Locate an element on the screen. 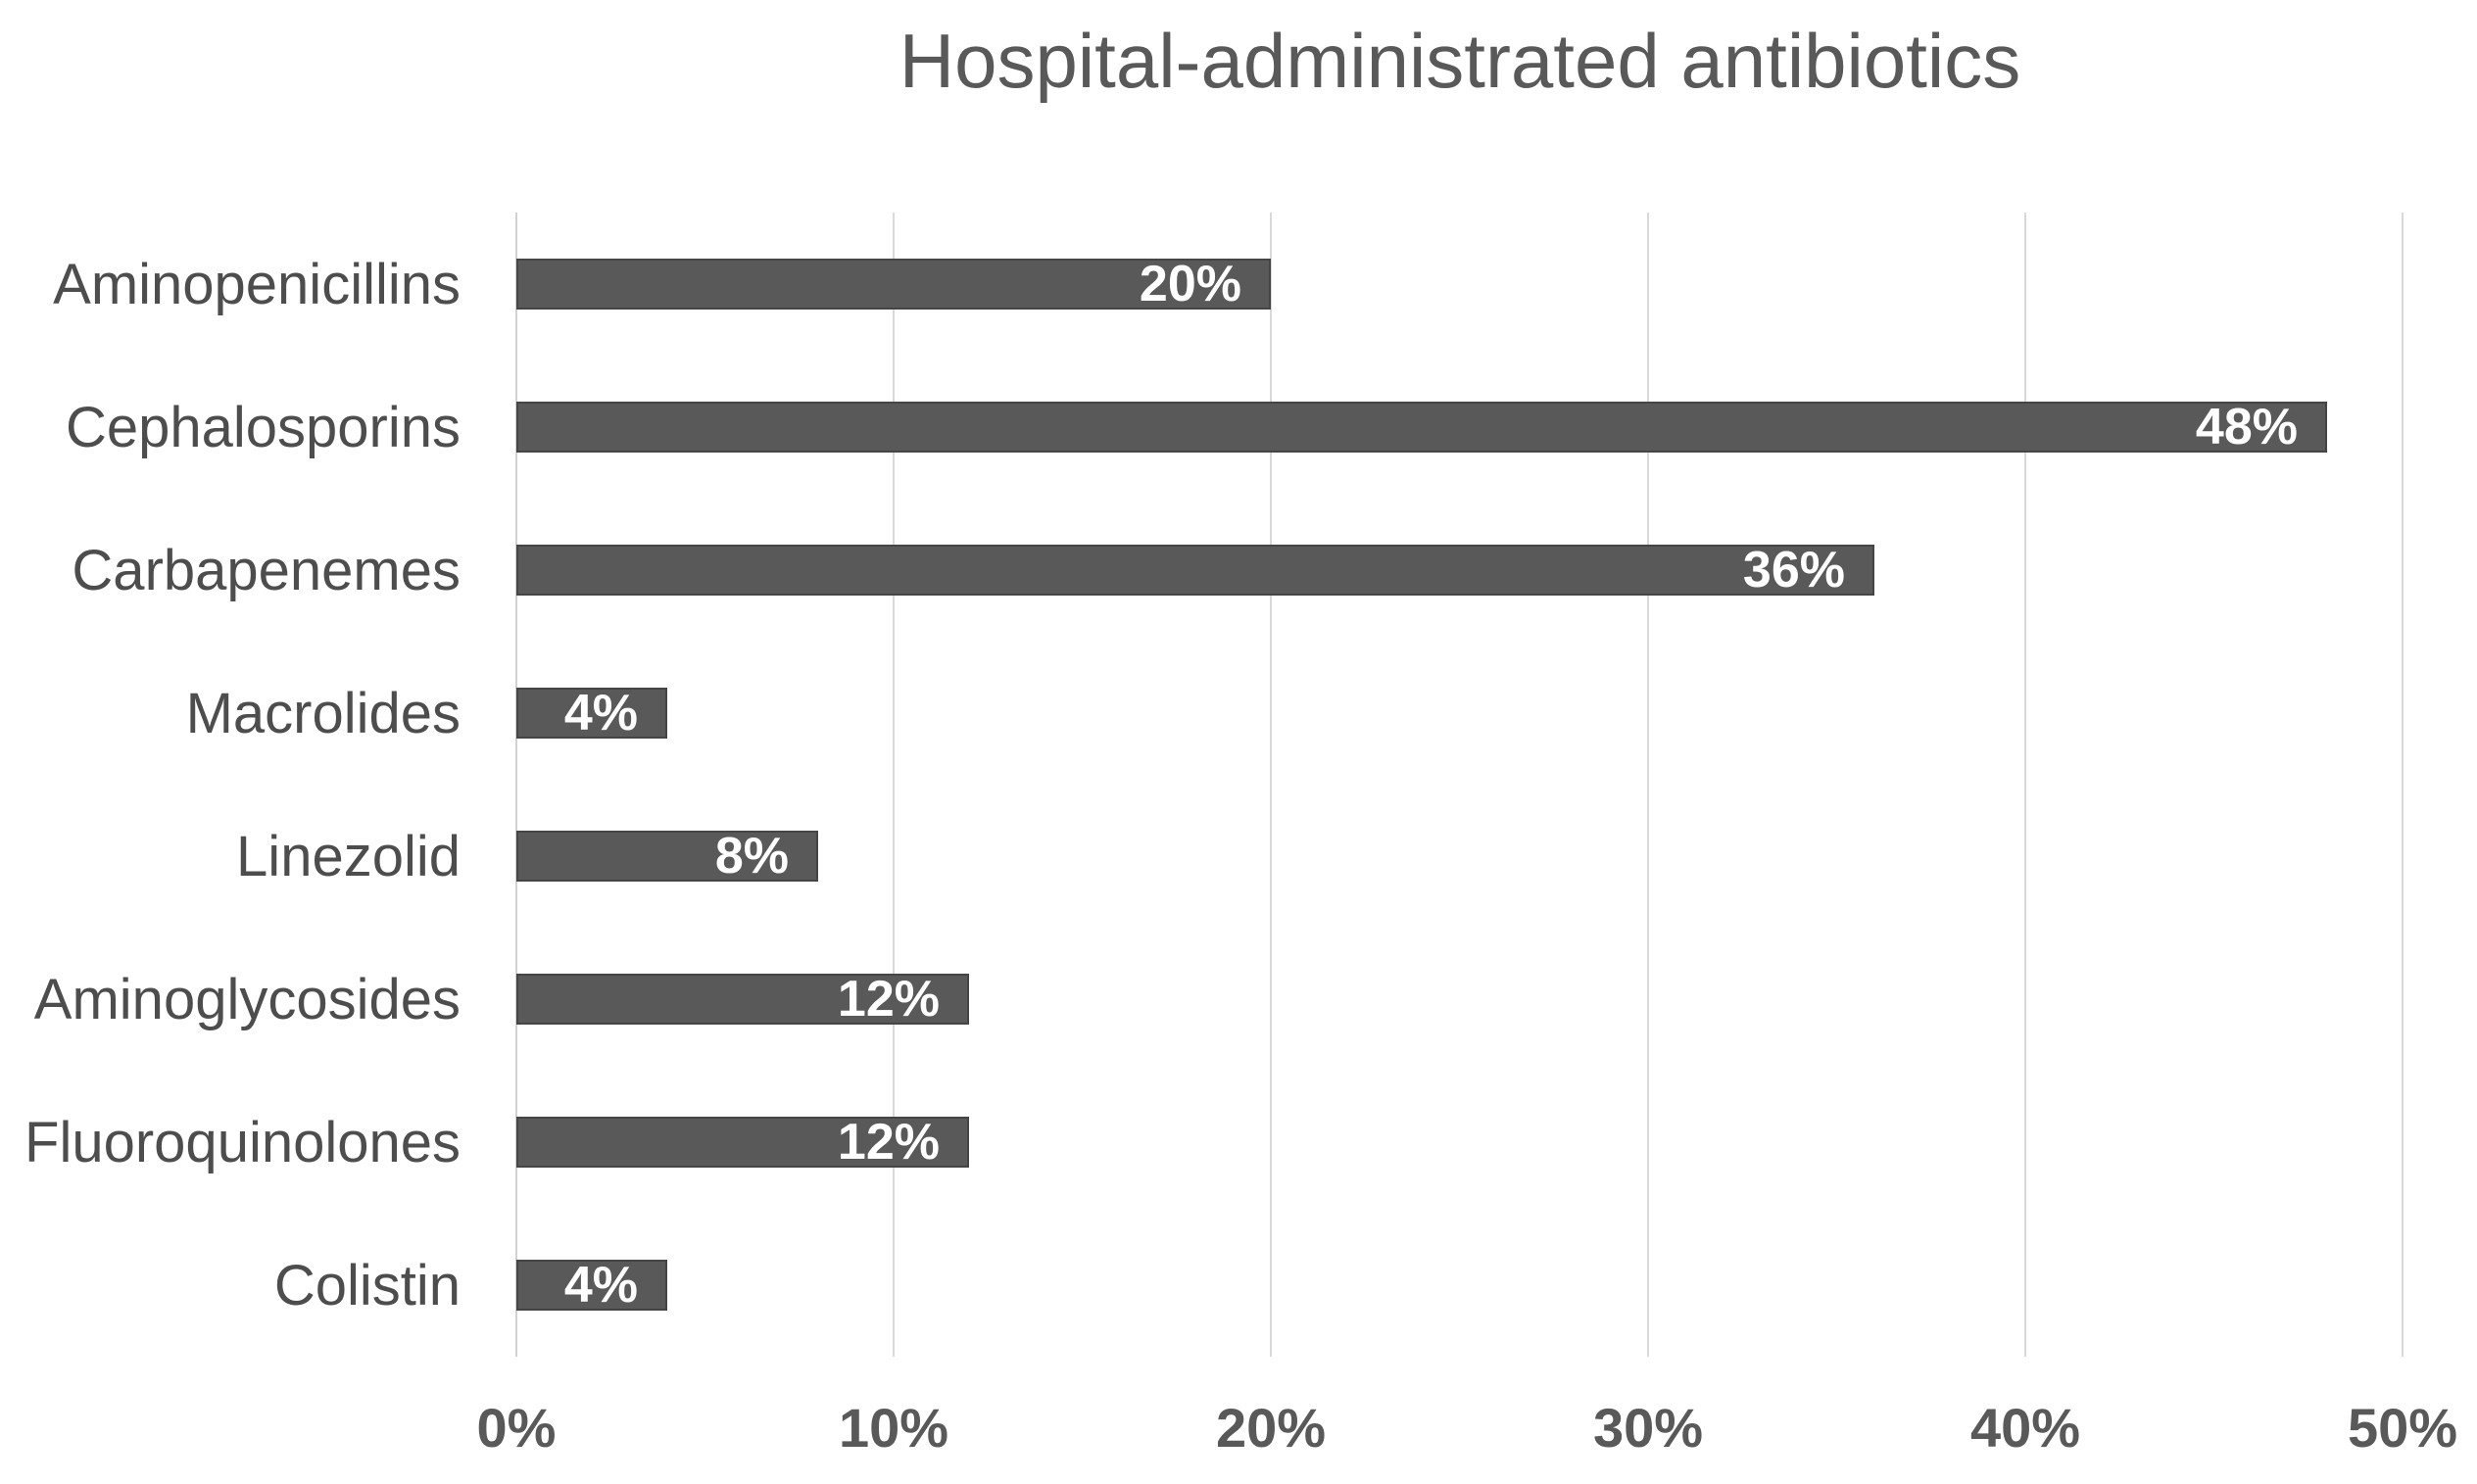 This screenshot has height=1484, width=2477. bar-colistin: 4% is located at coordinates (591, 1285).